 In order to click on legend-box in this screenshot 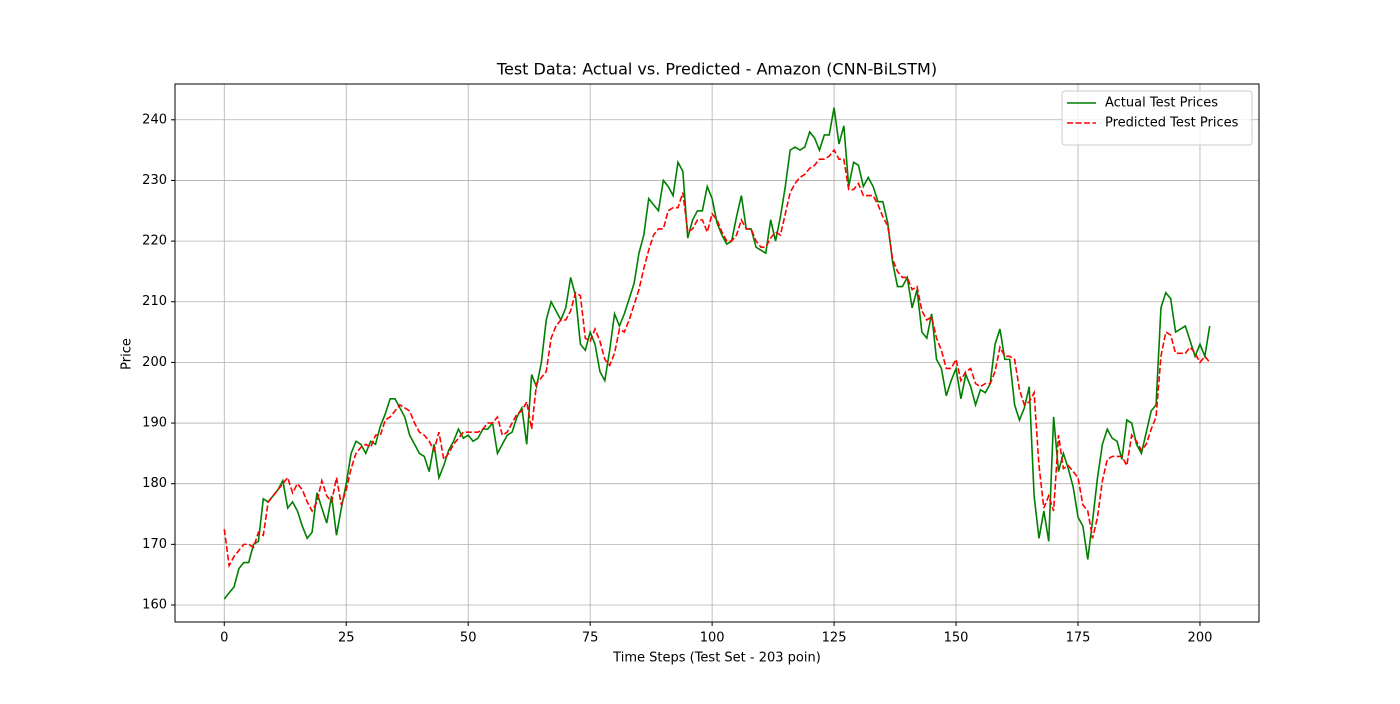, I will do `click(1157, 118)`.